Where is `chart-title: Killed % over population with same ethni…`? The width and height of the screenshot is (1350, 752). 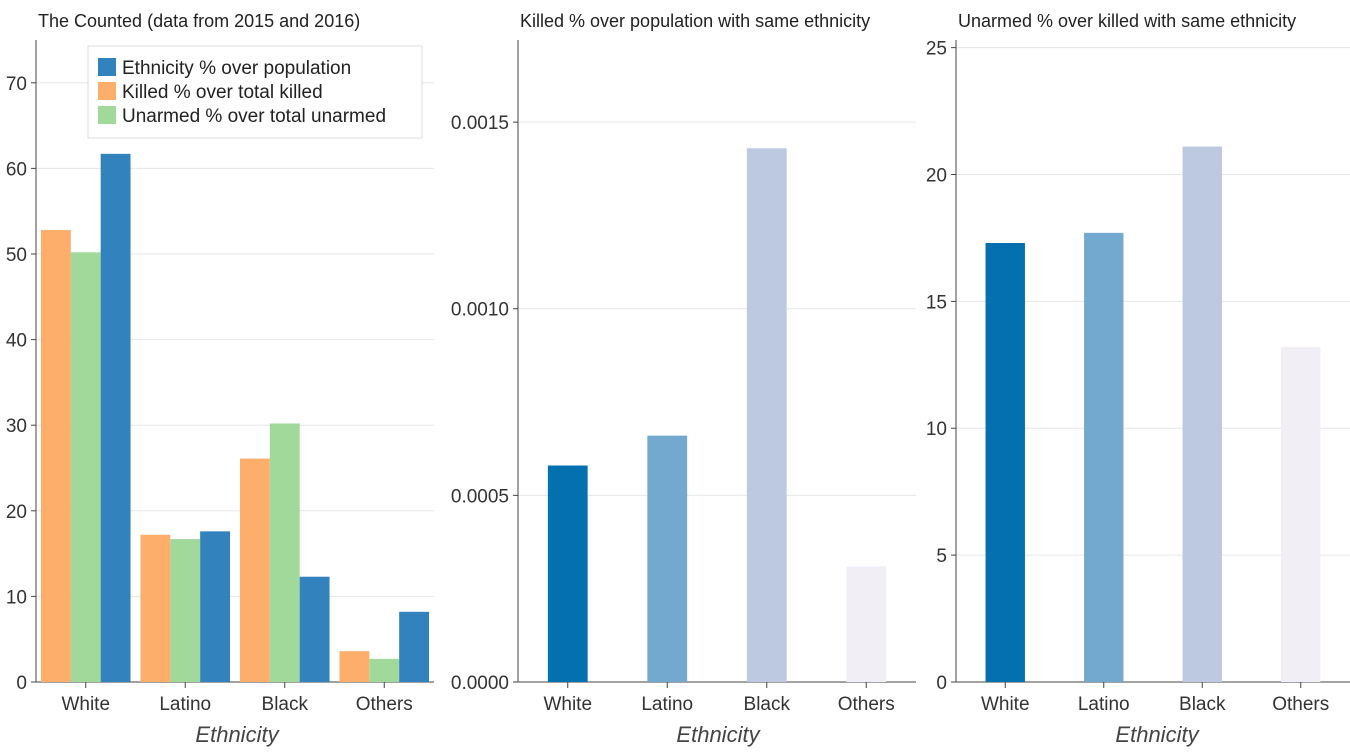 chart-title: Killed % over population with same ethni… is located at coordinates (695, 21).